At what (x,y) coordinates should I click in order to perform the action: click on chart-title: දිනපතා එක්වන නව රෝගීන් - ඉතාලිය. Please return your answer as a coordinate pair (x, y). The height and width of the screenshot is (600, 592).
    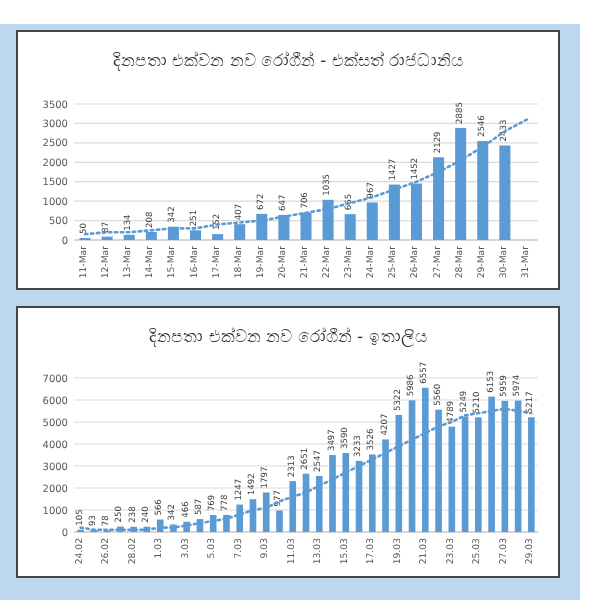
    Looking at the image, I should click on (288, 337).